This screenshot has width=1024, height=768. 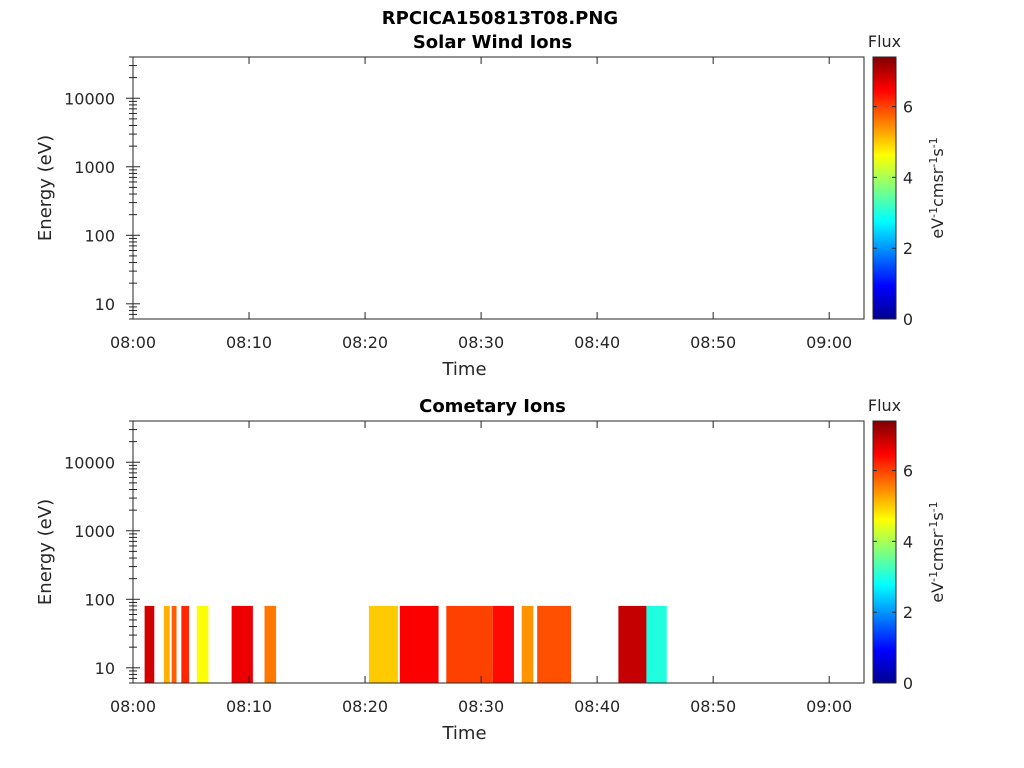 I want to click on panel-title: Cometary Ions, so click(x=492, y=406).